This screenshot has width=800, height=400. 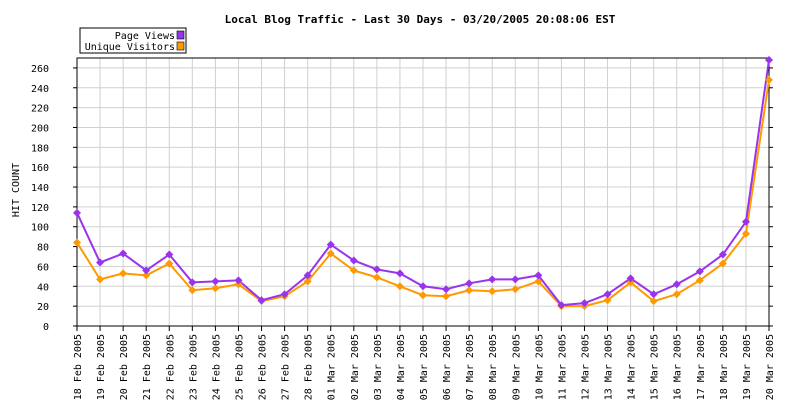 What do you see at coordinates (43, 307) in the screenshot?
I see `y-tick-label: 20` at bounding box center [43, 307].